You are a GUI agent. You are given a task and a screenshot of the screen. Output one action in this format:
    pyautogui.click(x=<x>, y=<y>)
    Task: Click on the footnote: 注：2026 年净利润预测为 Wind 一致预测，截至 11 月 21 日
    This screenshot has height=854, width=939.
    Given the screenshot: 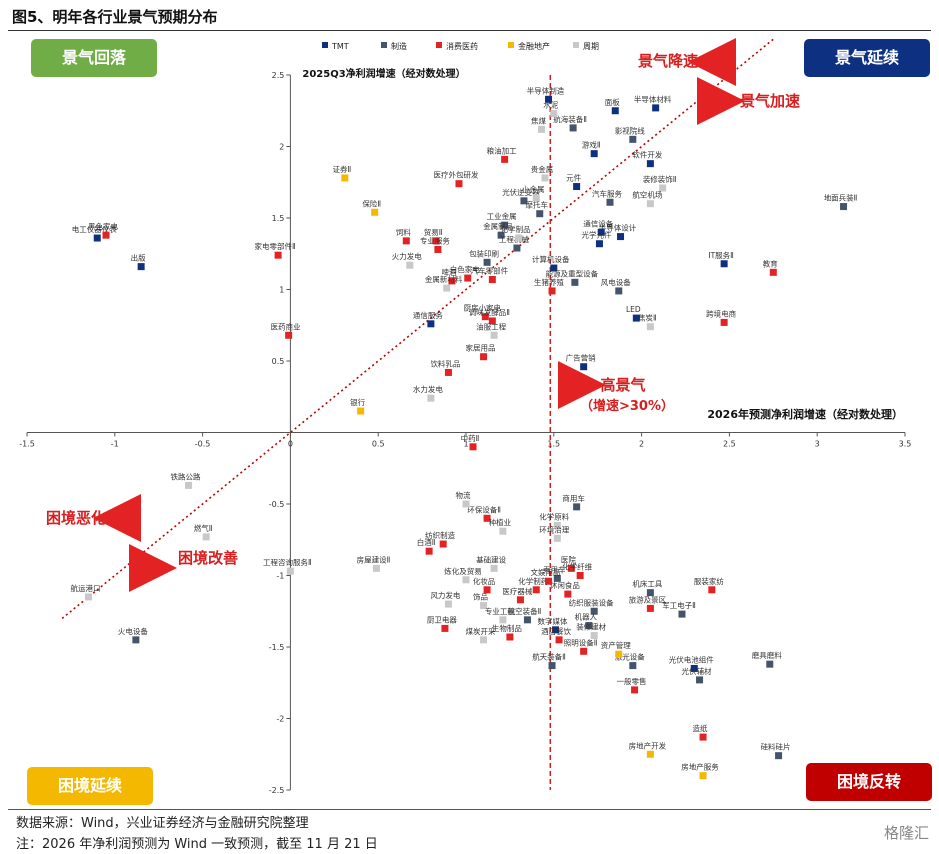 What is the action you would take?
    pyautogui.click(x=197, y=844)
    